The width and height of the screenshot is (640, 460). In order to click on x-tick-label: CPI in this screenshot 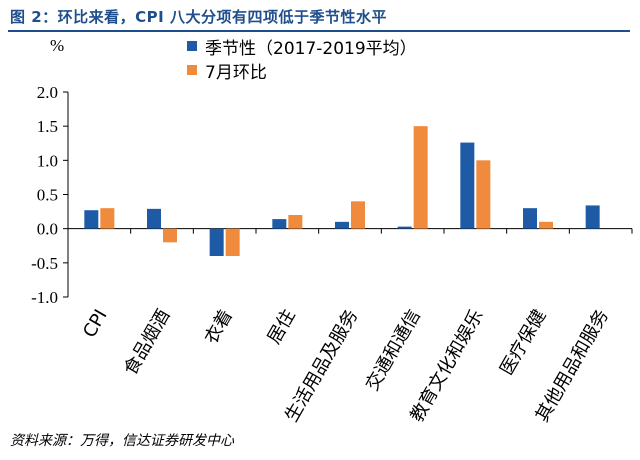, I will do `click(95, 323)`.